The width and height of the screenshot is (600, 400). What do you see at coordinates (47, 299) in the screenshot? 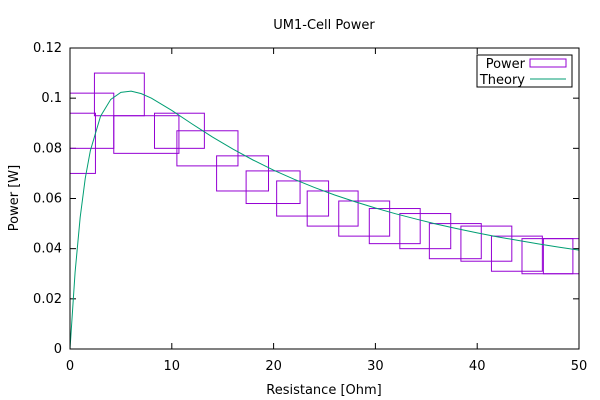
I see `y-tick-label: 0.02` at bounding box center [47, 299].